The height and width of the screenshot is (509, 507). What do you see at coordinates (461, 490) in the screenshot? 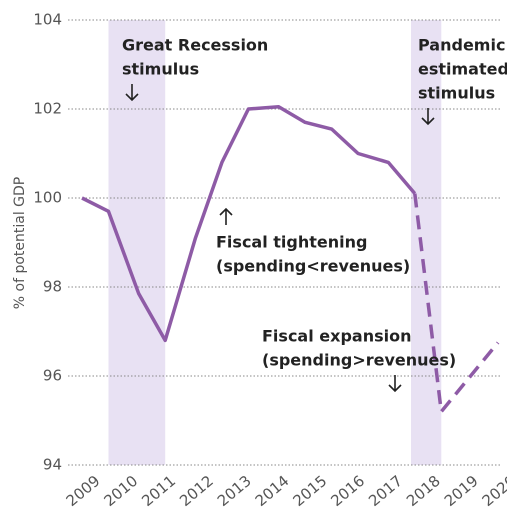
I see `x-tick-label: 2019` at bounding box center [461, 490].